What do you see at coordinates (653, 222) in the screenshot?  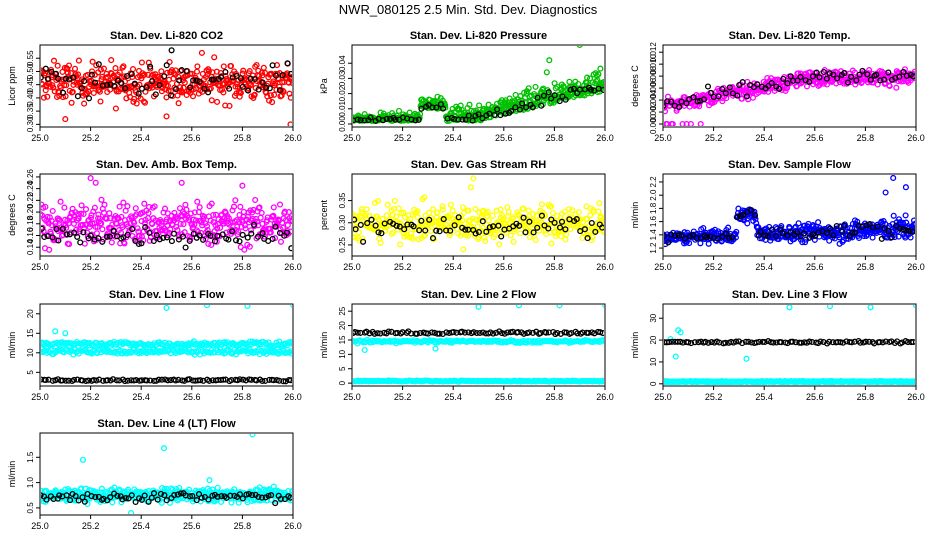 I see `y-tick-label: 1.6` at bounding box center [653, 222].